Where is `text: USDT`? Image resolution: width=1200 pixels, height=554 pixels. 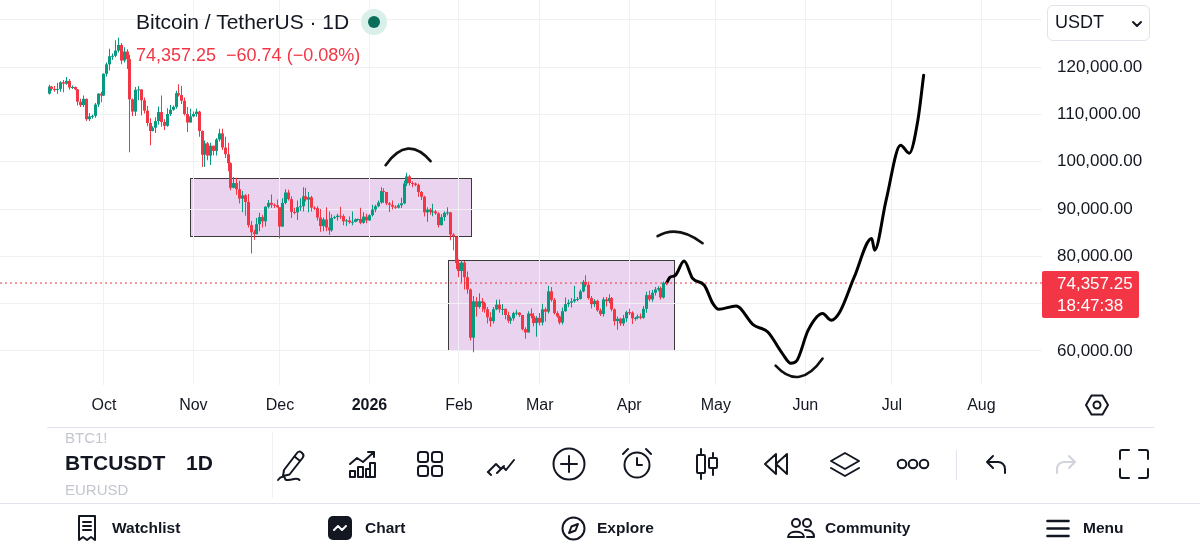
text: USDT is located at coordinates (1079, 22).